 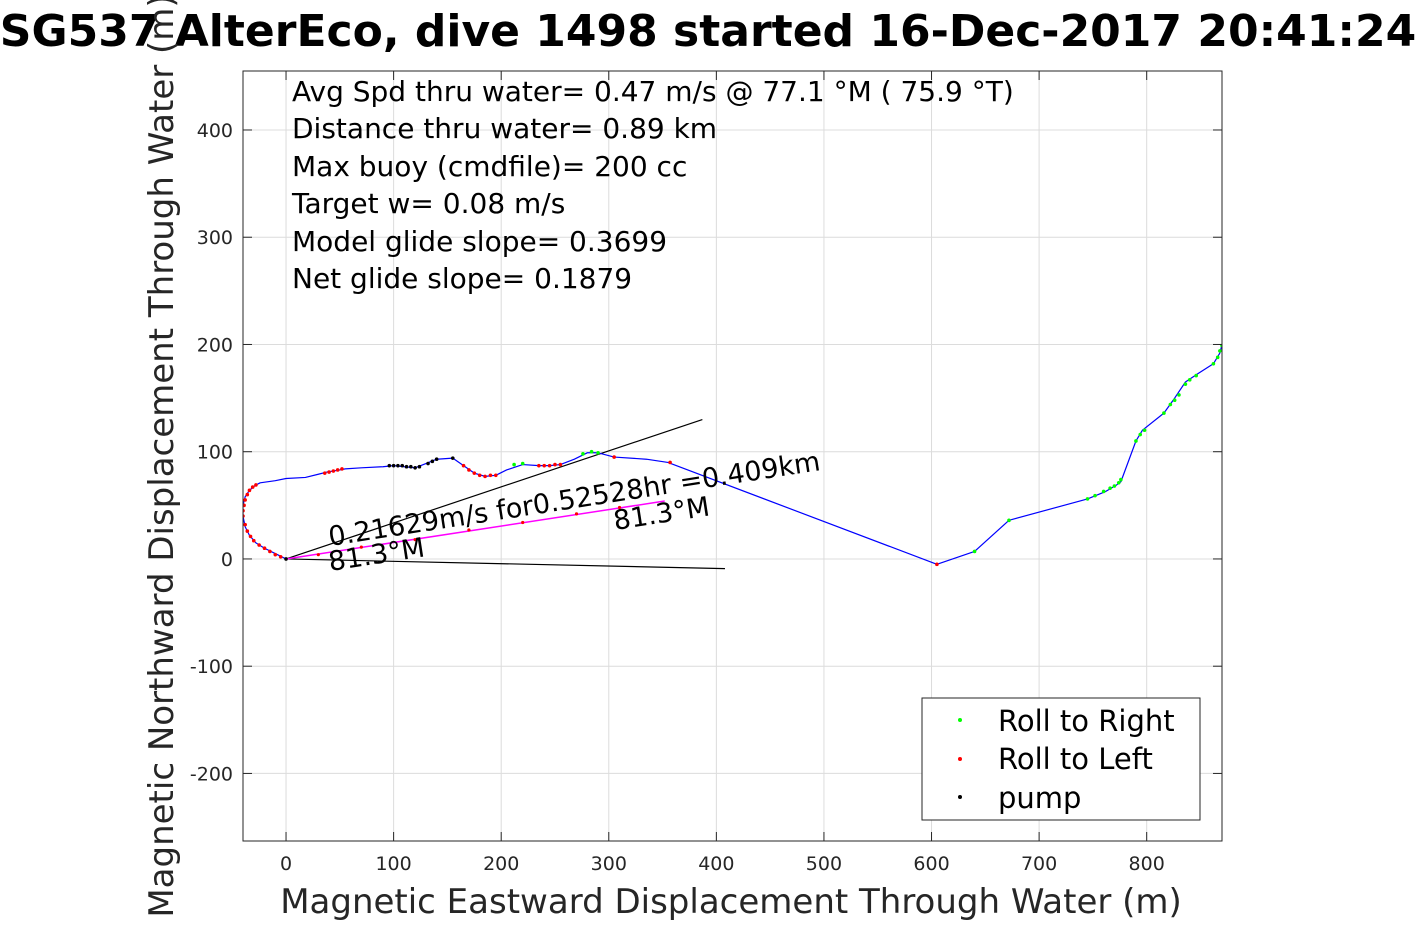 What do you see at coordinates (428, 203) in the screenshot?
I see `info-target-w: Target w= 0.08 m/s` at bounding box center [428, 203].